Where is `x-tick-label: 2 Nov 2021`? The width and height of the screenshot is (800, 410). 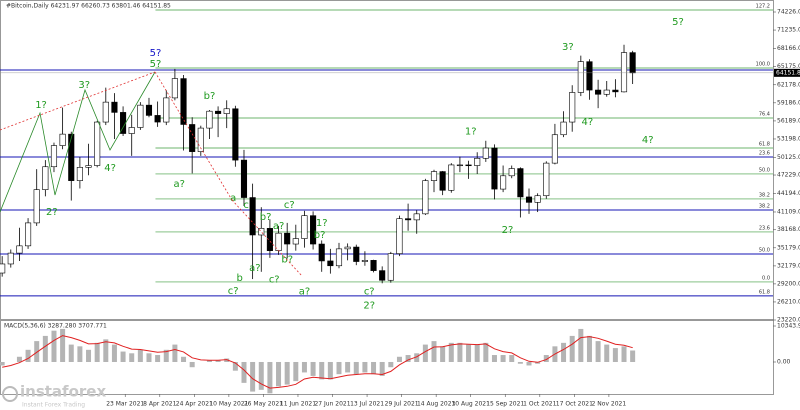 x-tick-label: 2 Nov 2021 is located at coordinates (609, 404).